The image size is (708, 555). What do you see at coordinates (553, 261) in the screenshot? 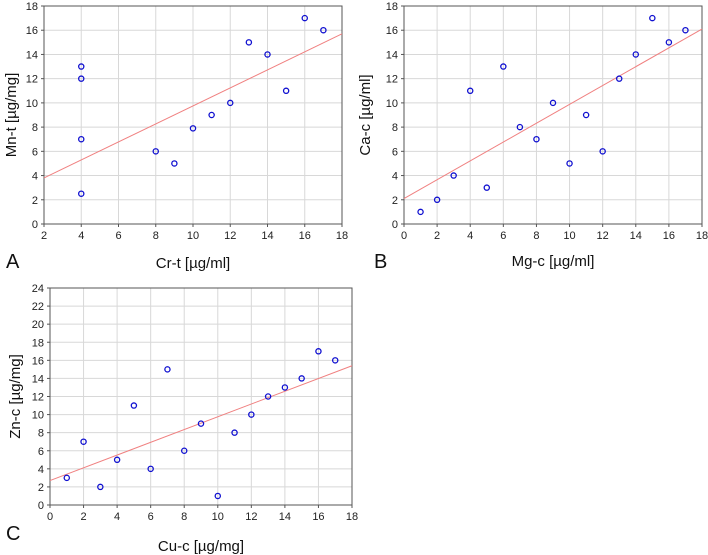
I see `x-axis-label: Mg-c [µg/ml]` at bounding box center [553, 261].